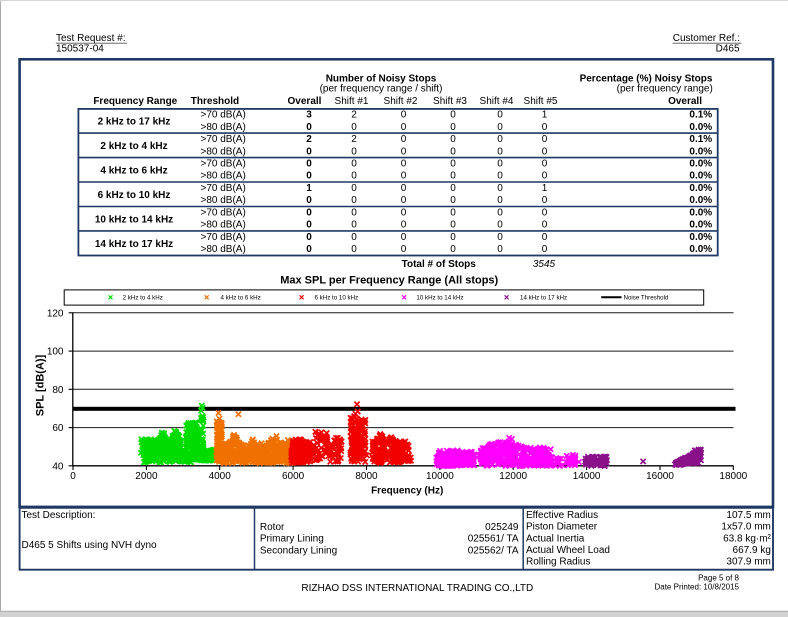  Describe the element at coordinates (728, 49) in the screenshot. I see `svg-text: D465` at that location.